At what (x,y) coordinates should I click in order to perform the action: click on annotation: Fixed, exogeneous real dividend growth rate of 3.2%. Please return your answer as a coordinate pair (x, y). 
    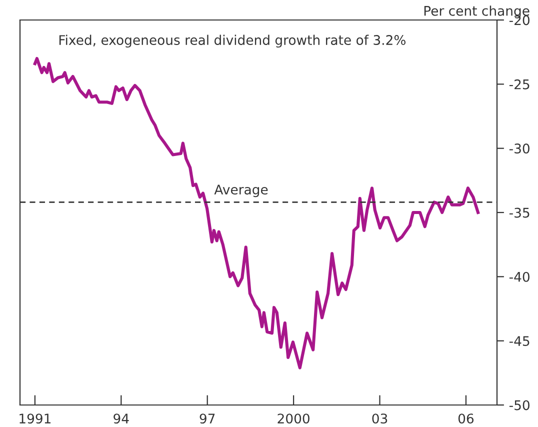
    Looking at the image, I should click on (232, 41).